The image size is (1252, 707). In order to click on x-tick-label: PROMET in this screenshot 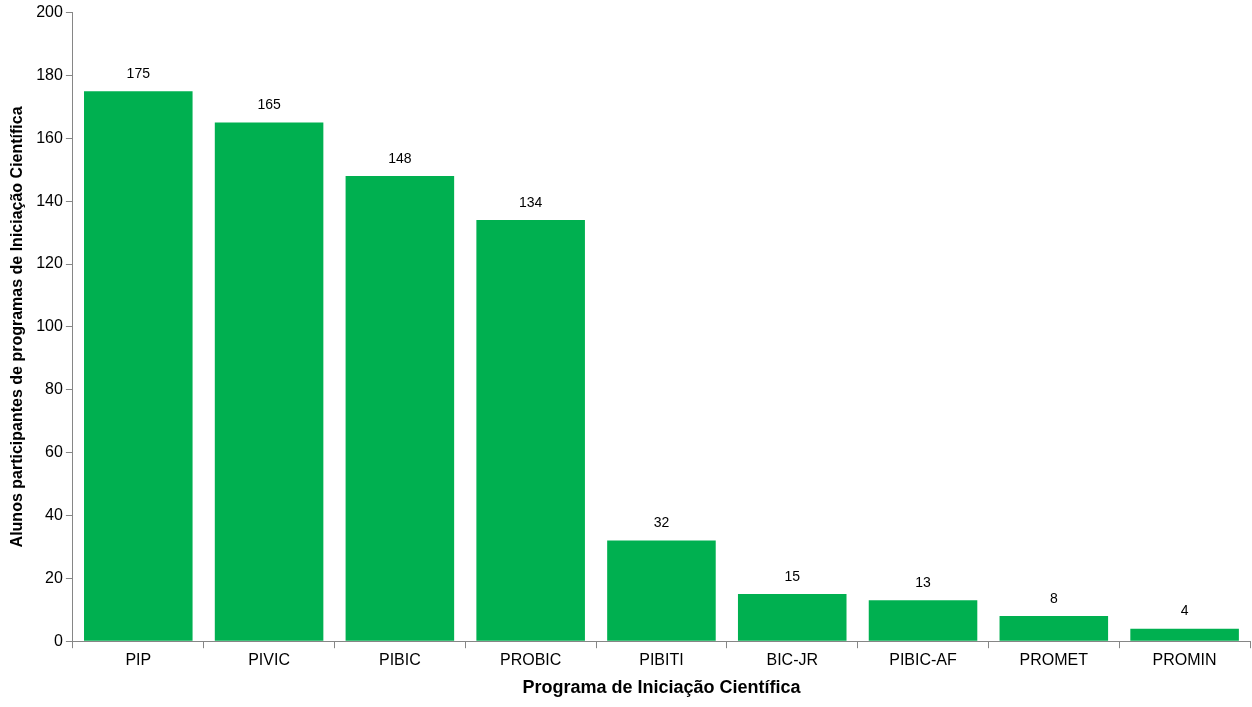, I will do `click(1054, 660)`.